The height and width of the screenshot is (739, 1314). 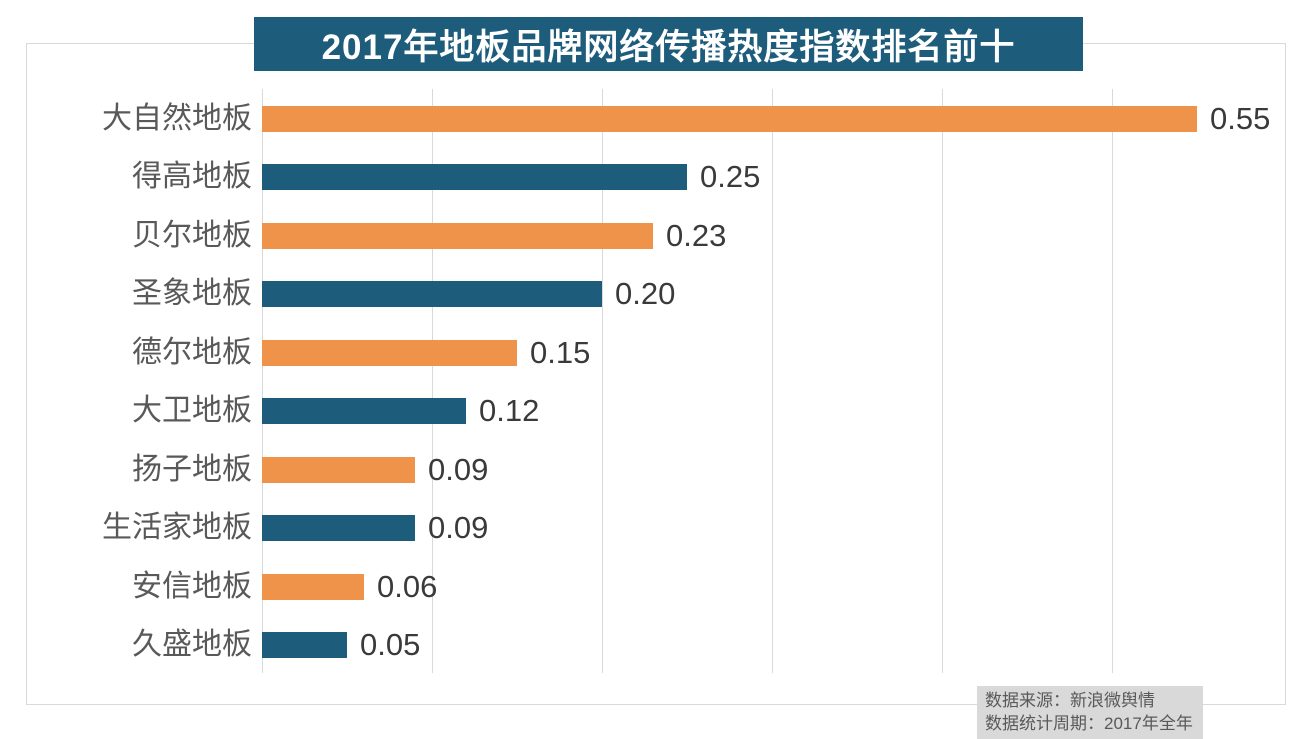 I want to click on value-label: 0.06, so click(x=407, y=586).